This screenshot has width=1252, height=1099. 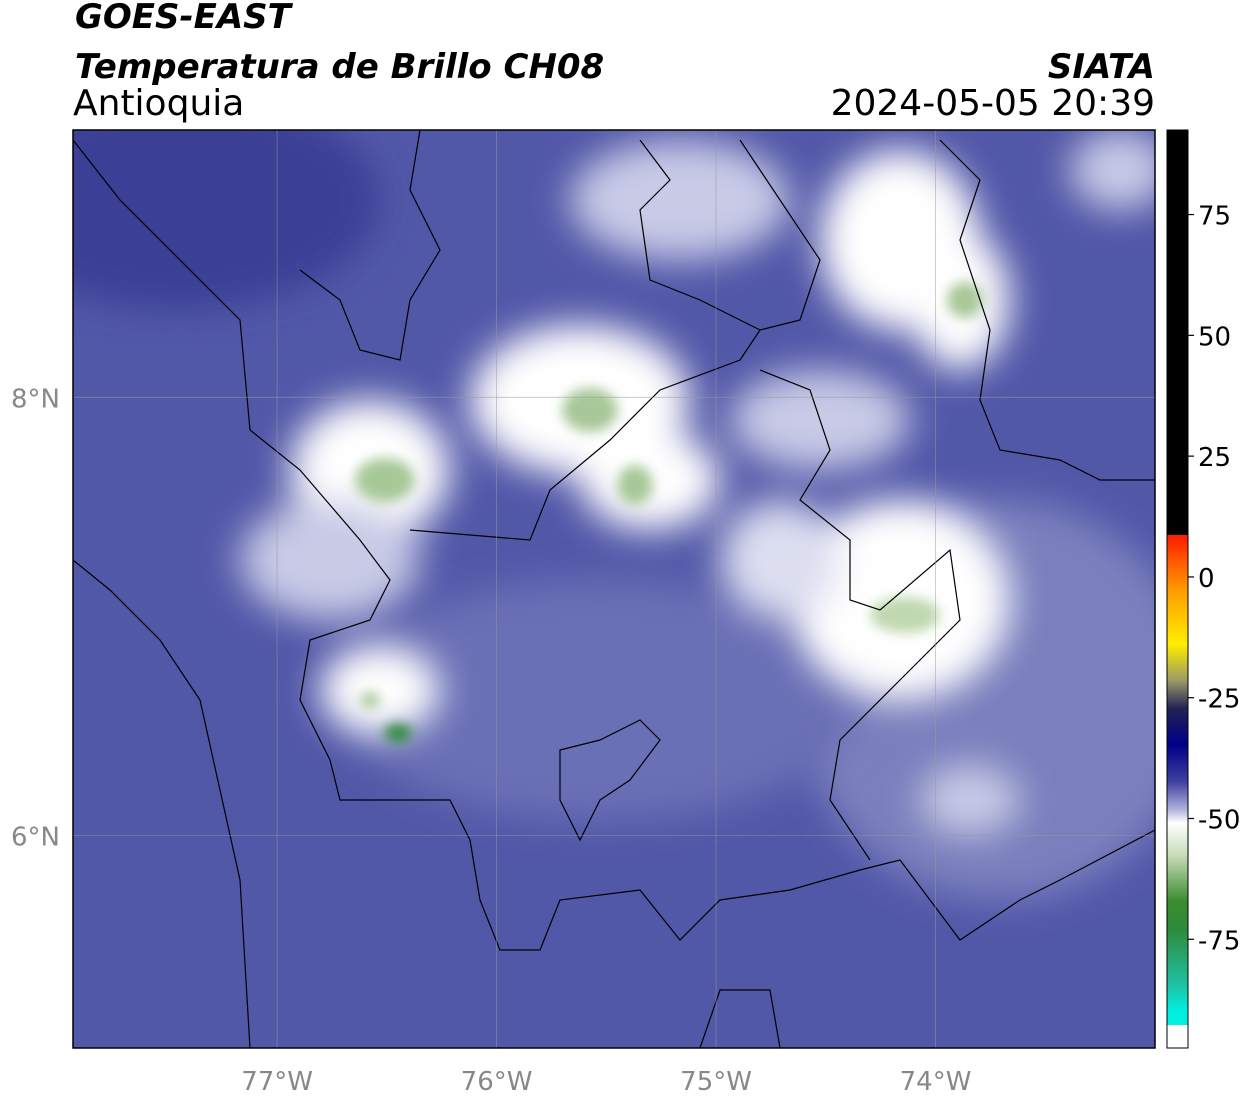 I want to click on lon-label: 77°W, so click(x=277, y=1082).